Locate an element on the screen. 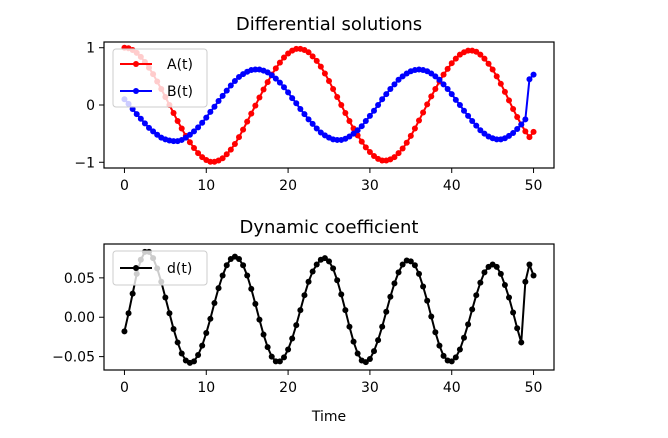 The image size is (668, 438). ax1-legend: d(t) is located at coordinates (160, 268).